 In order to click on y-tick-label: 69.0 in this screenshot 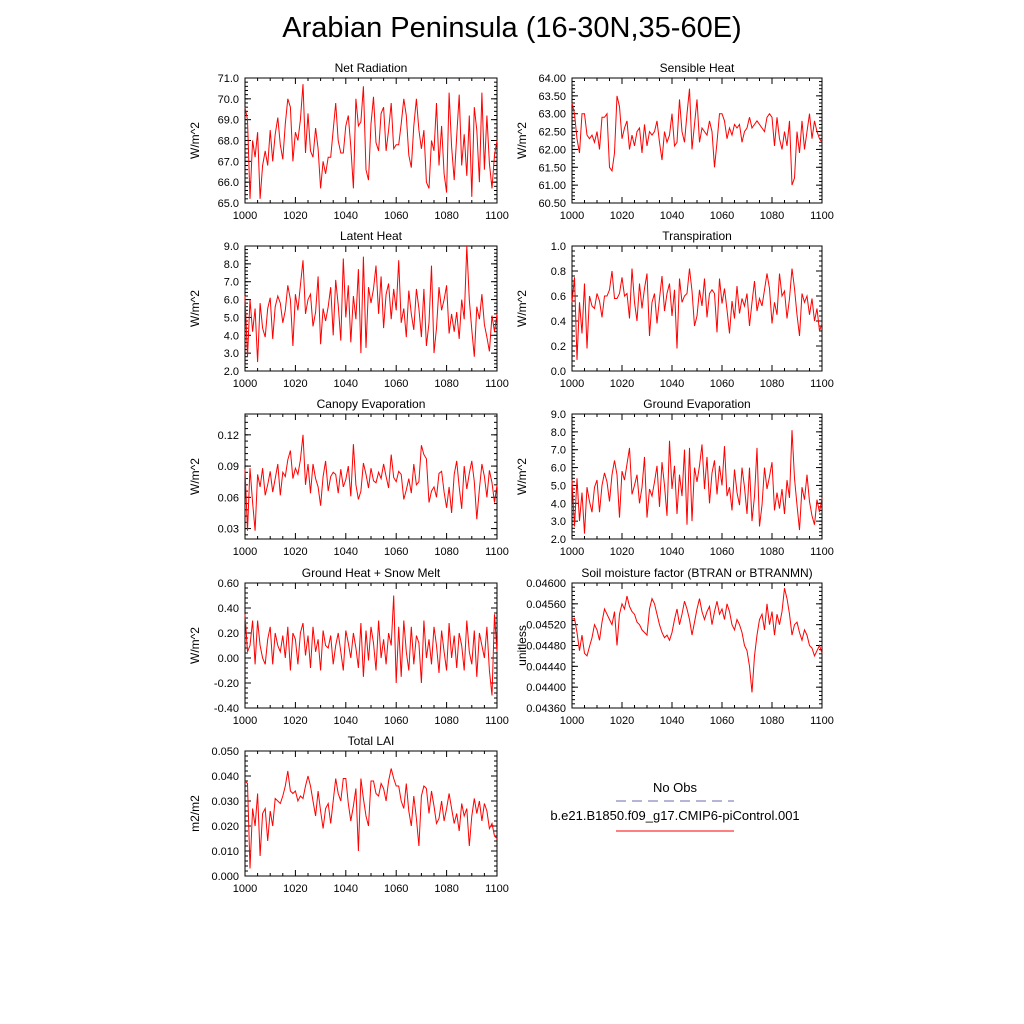, I will do `click(228, 121)`.